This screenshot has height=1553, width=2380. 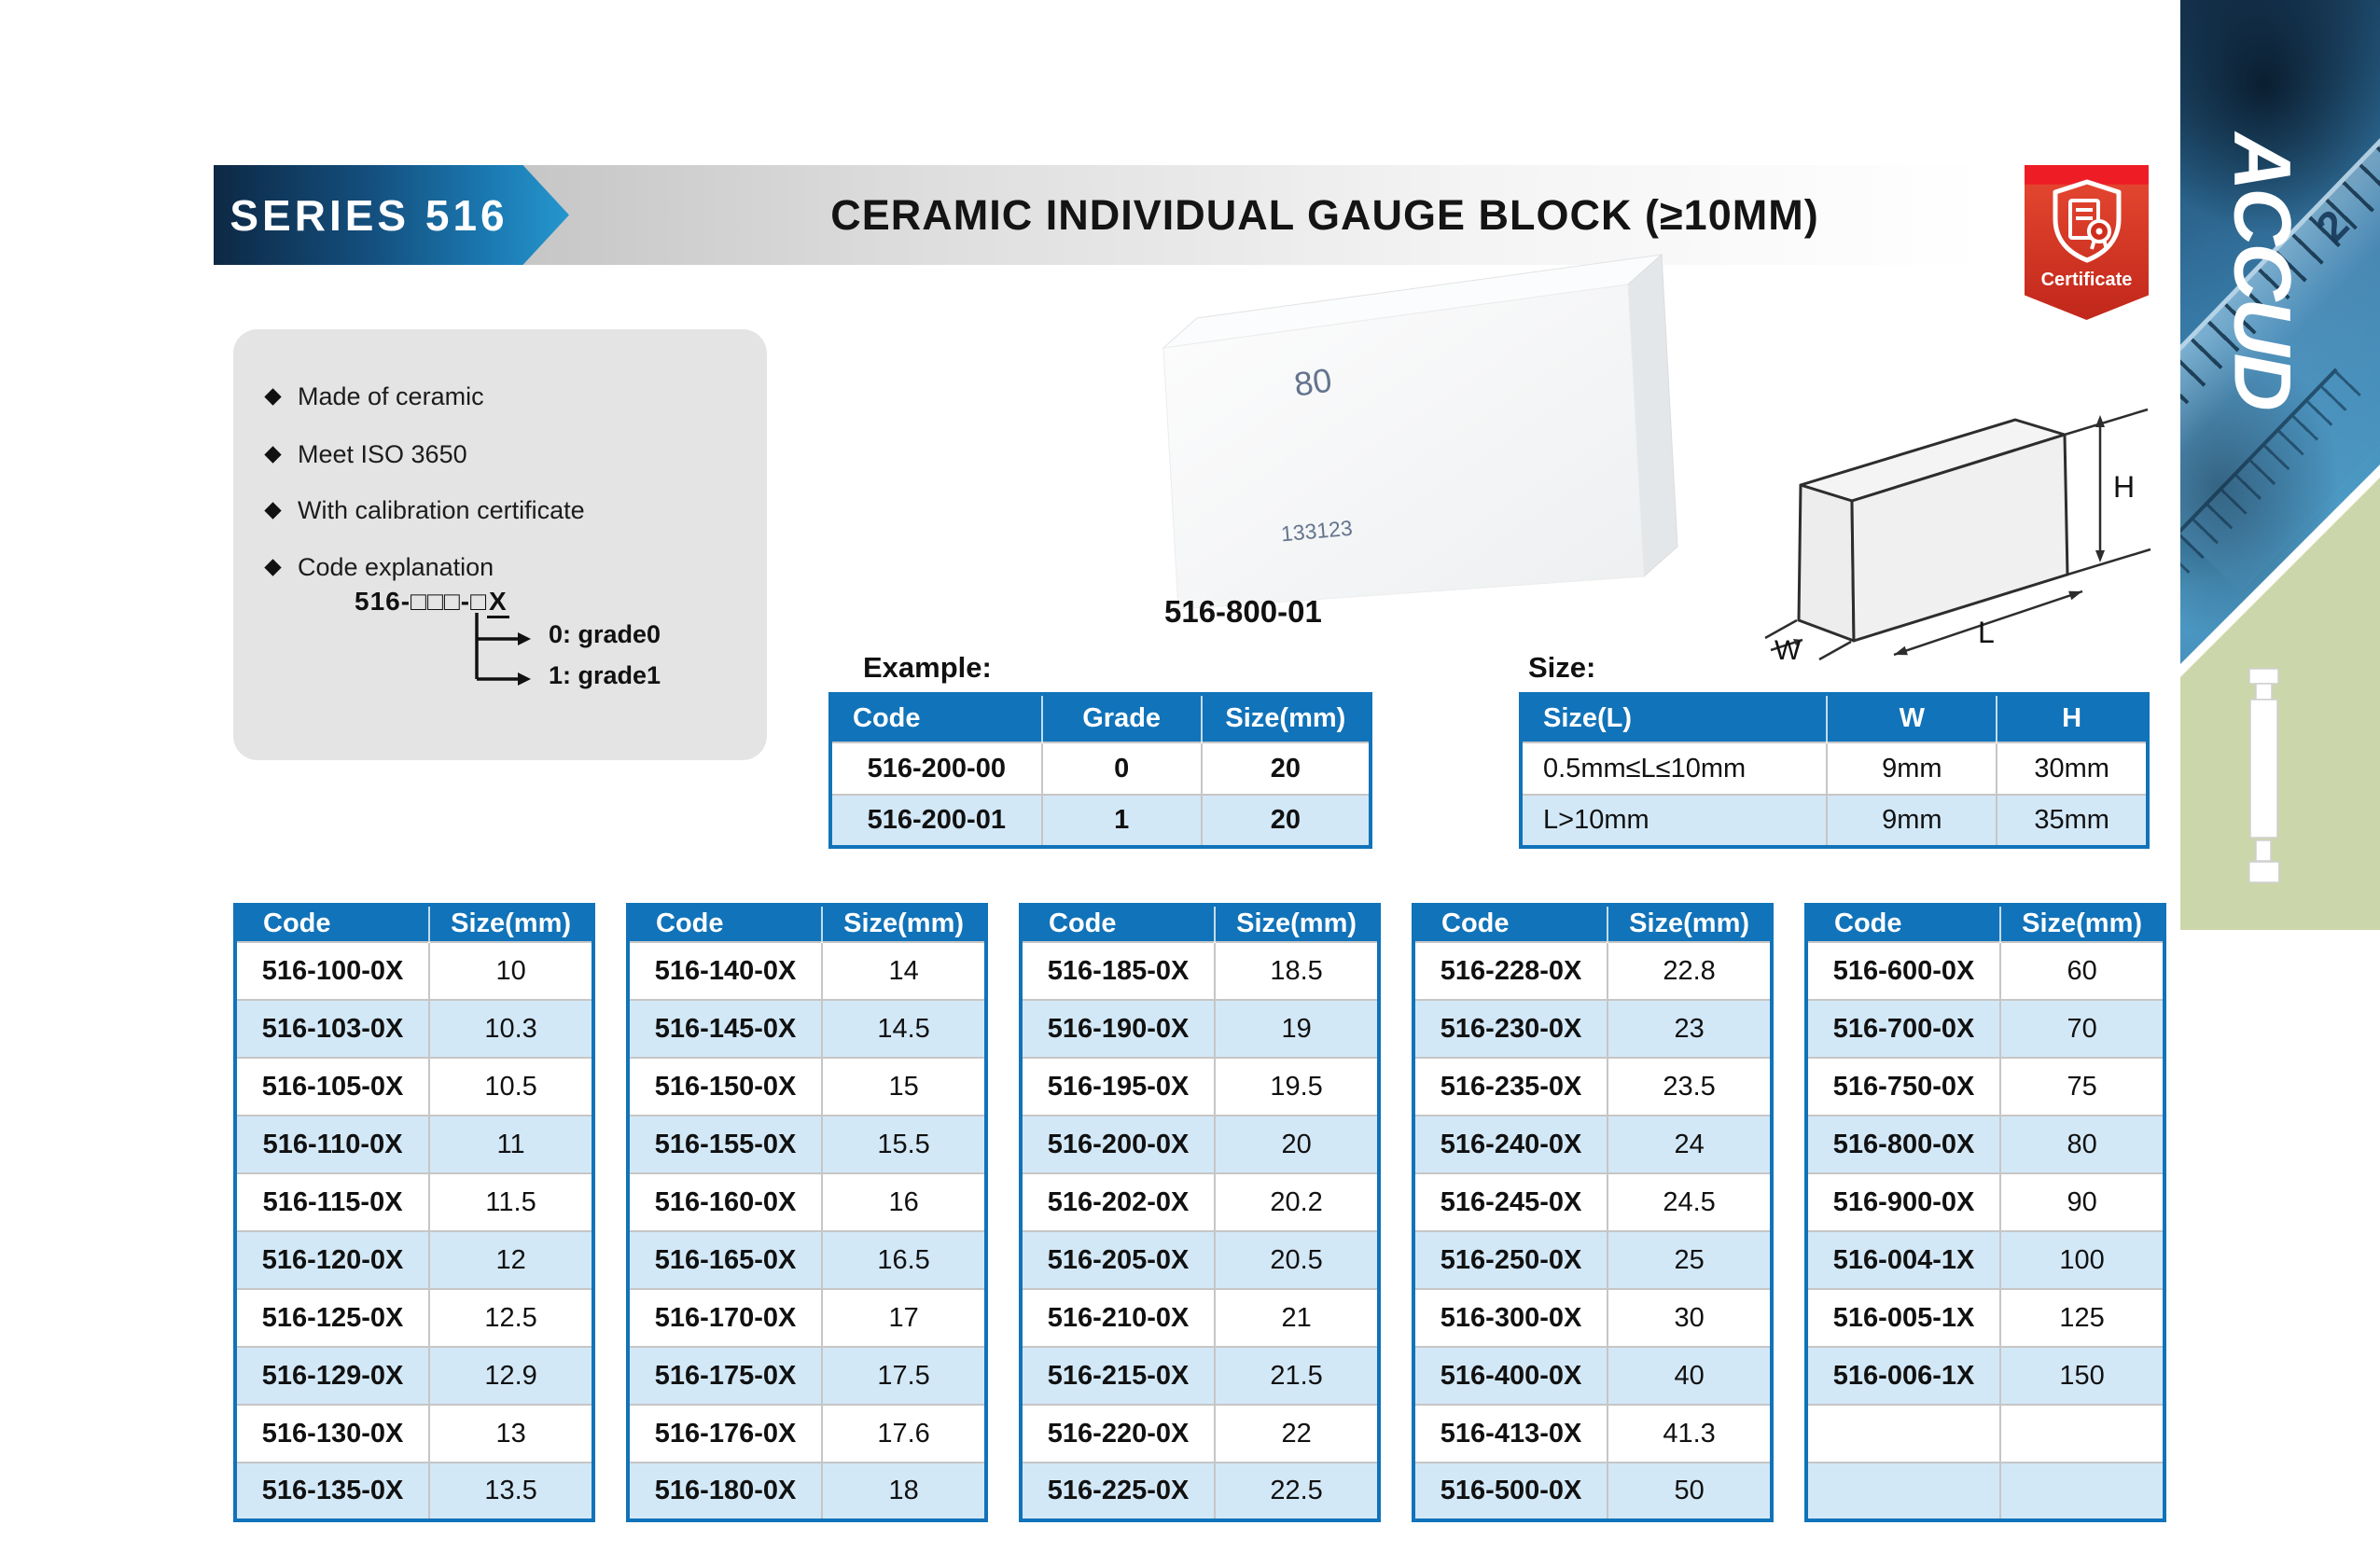 What do you see at coordinates (1118, 1201) in the screenshot?
I see `code-cell: 516-202-0X` at bounding box center [1118, 1201].